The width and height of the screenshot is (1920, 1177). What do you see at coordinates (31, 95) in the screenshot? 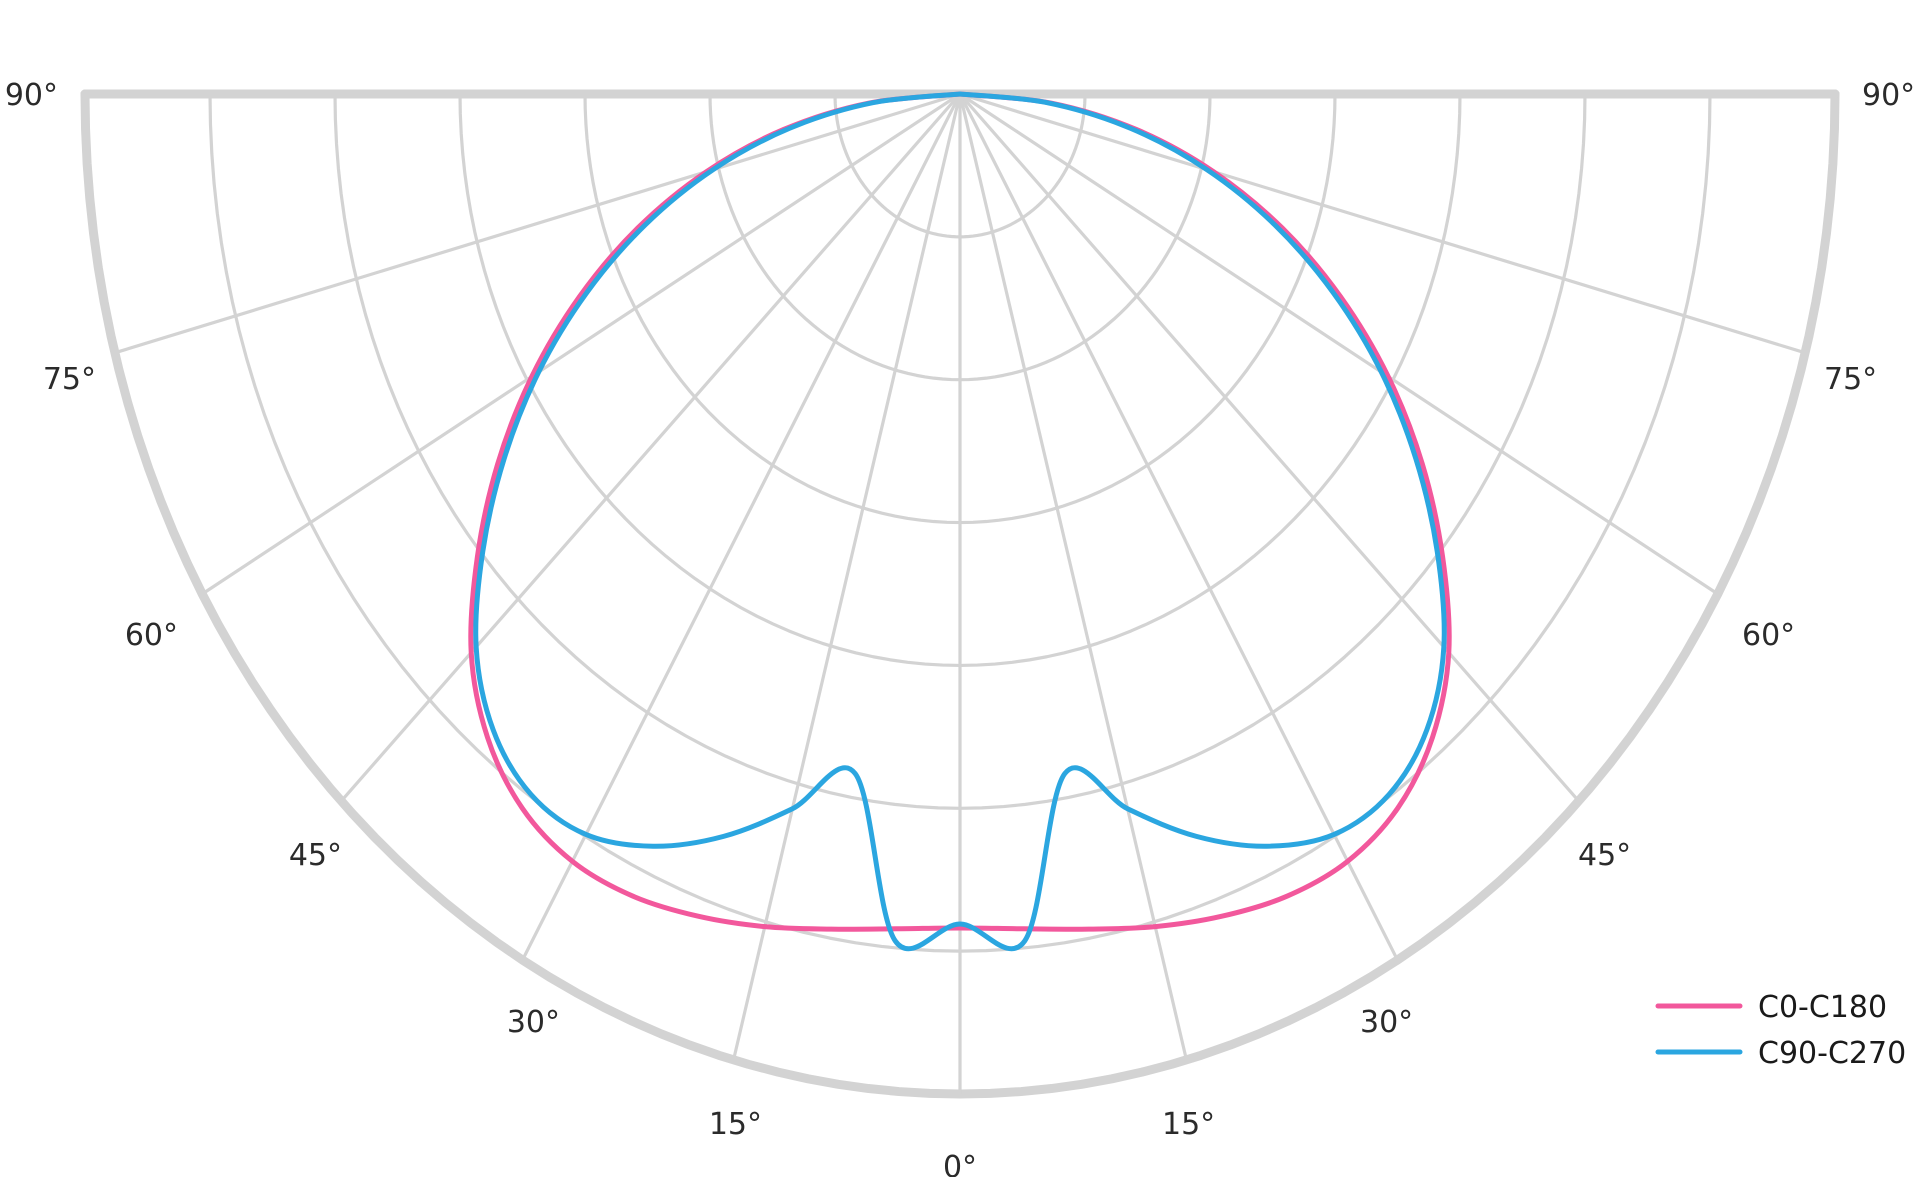
I see `angle-label-left-90: 90°` at bounding box center [31, 95].